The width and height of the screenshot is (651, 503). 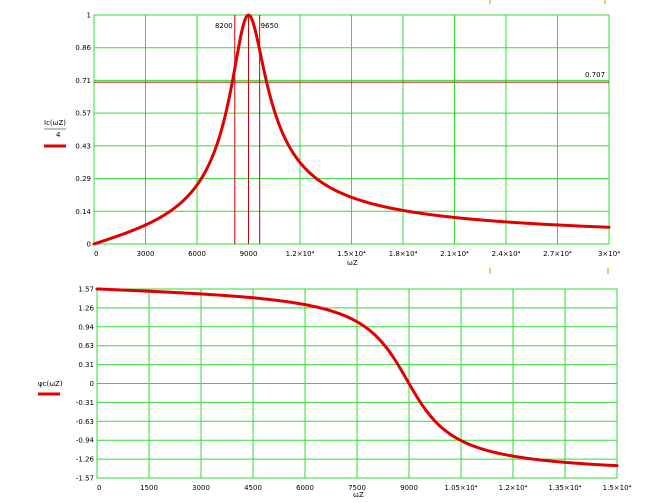 I want to click on y-tick-label: 0.14, so click(x=83, y=212).